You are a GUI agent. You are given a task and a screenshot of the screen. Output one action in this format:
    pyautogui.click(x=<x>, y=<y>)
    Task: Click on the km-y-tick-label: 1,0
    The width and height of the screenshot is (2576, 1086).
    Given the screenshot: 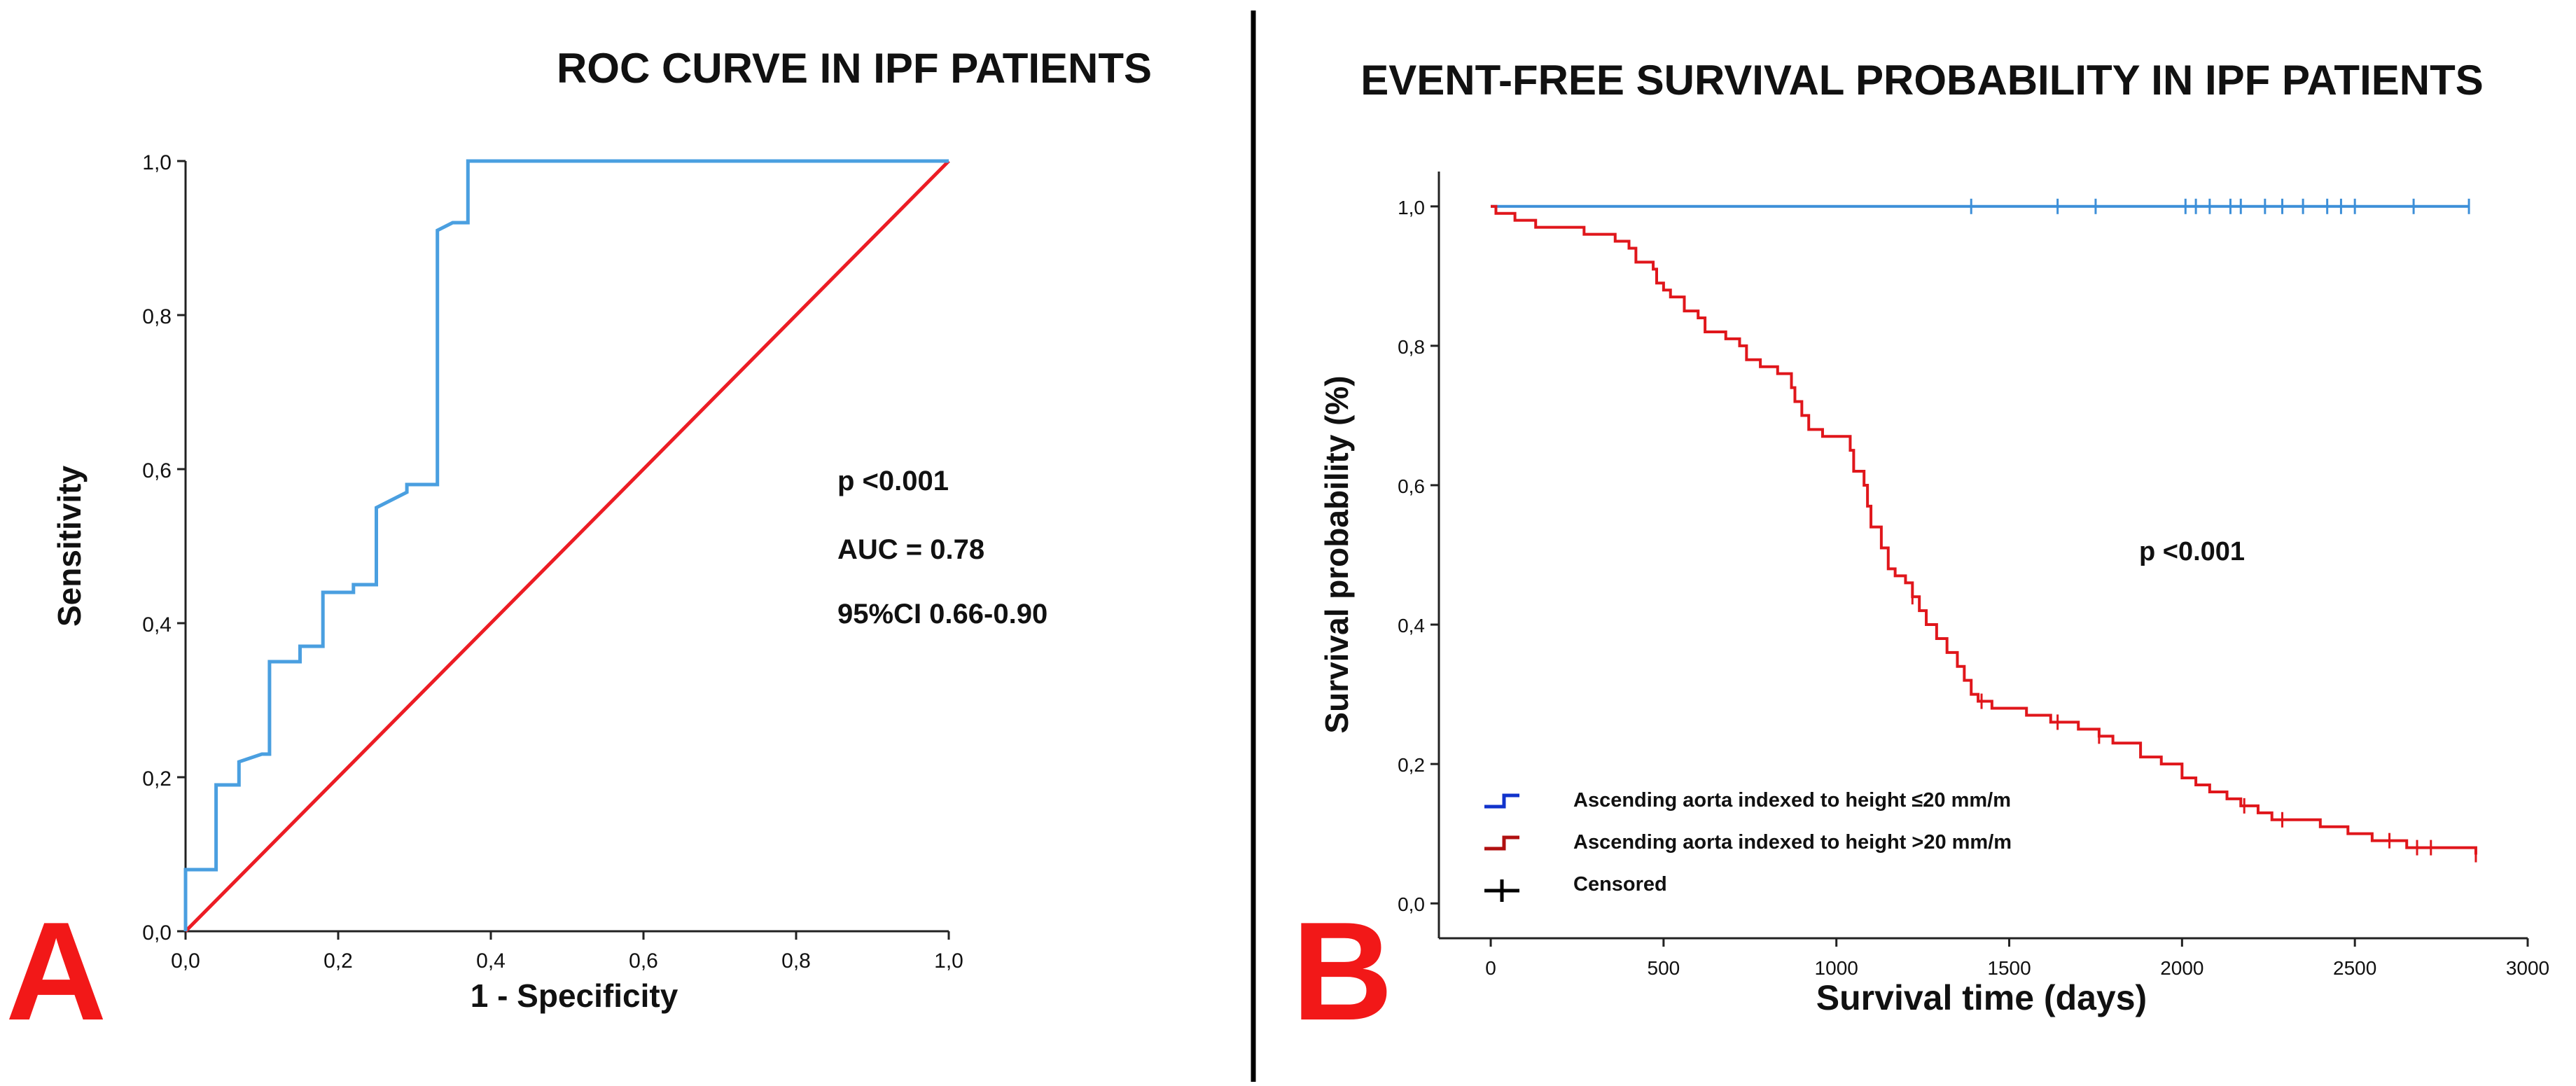 What is the action you would take?
    pyautogui.click(x=1411, y=208)
    